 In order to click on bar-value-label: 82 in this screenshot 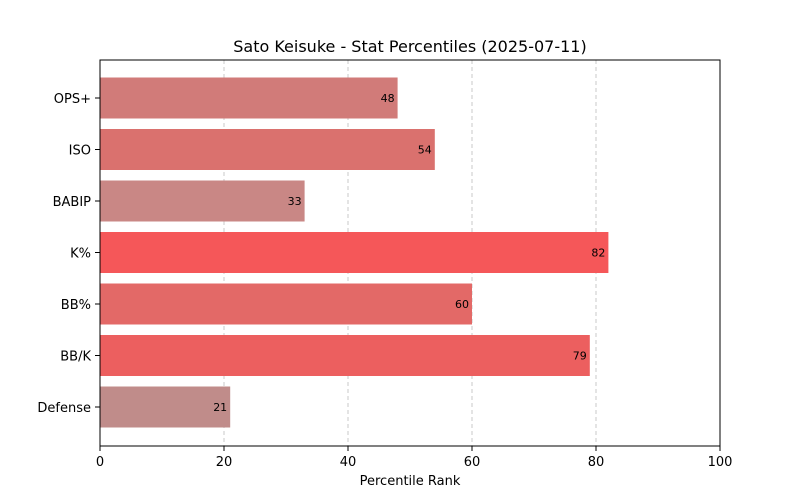, I will do `click(598, 253)`.